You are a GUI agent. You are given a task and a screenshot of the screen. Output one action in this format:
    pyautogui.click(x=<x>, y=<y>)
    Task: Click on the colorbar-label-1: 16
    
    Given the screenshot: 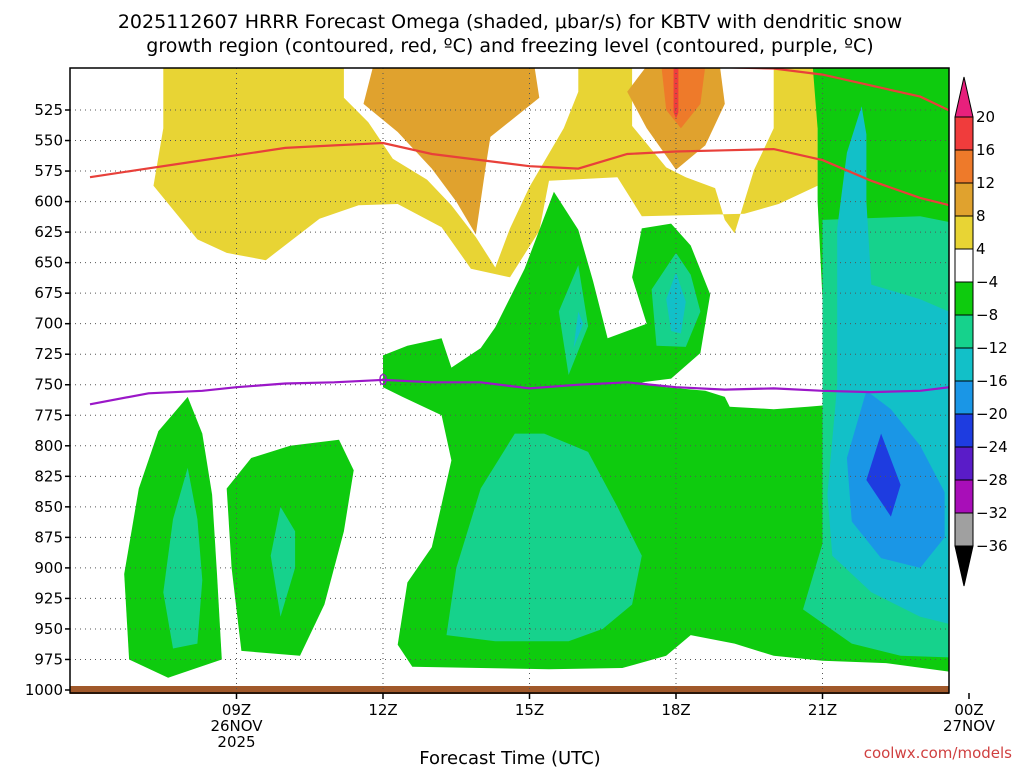 What is the action you would take?
    pyautogui.click(x=985, y=150)
    